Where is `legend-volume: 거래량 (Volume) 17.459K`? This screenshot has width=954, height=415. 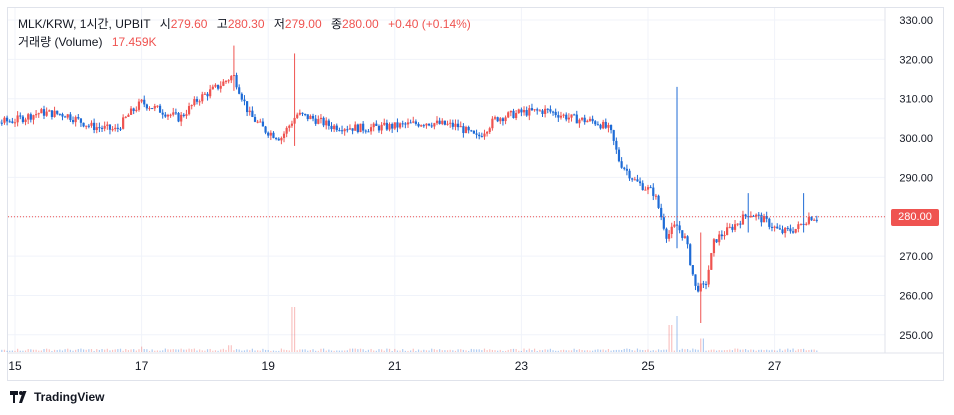 legend-volume: 거래량 (Volume) 17.459K is located at coordinates (87, 42).